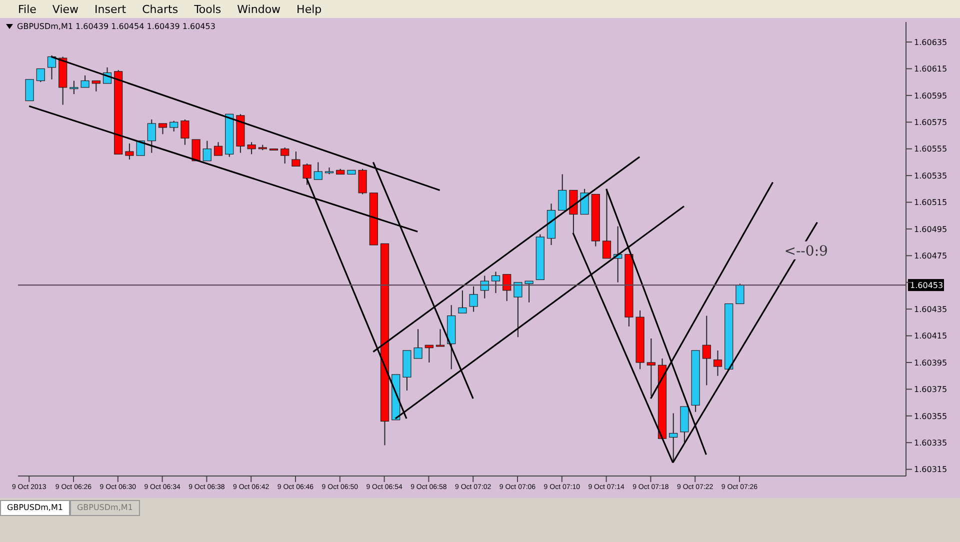 Image resolution: width=960 pixels, height=542 pixels. What do you see at coordinates (208, 9) in the screenshot?
I see `text: Tools` at bounding box center [208, 9].